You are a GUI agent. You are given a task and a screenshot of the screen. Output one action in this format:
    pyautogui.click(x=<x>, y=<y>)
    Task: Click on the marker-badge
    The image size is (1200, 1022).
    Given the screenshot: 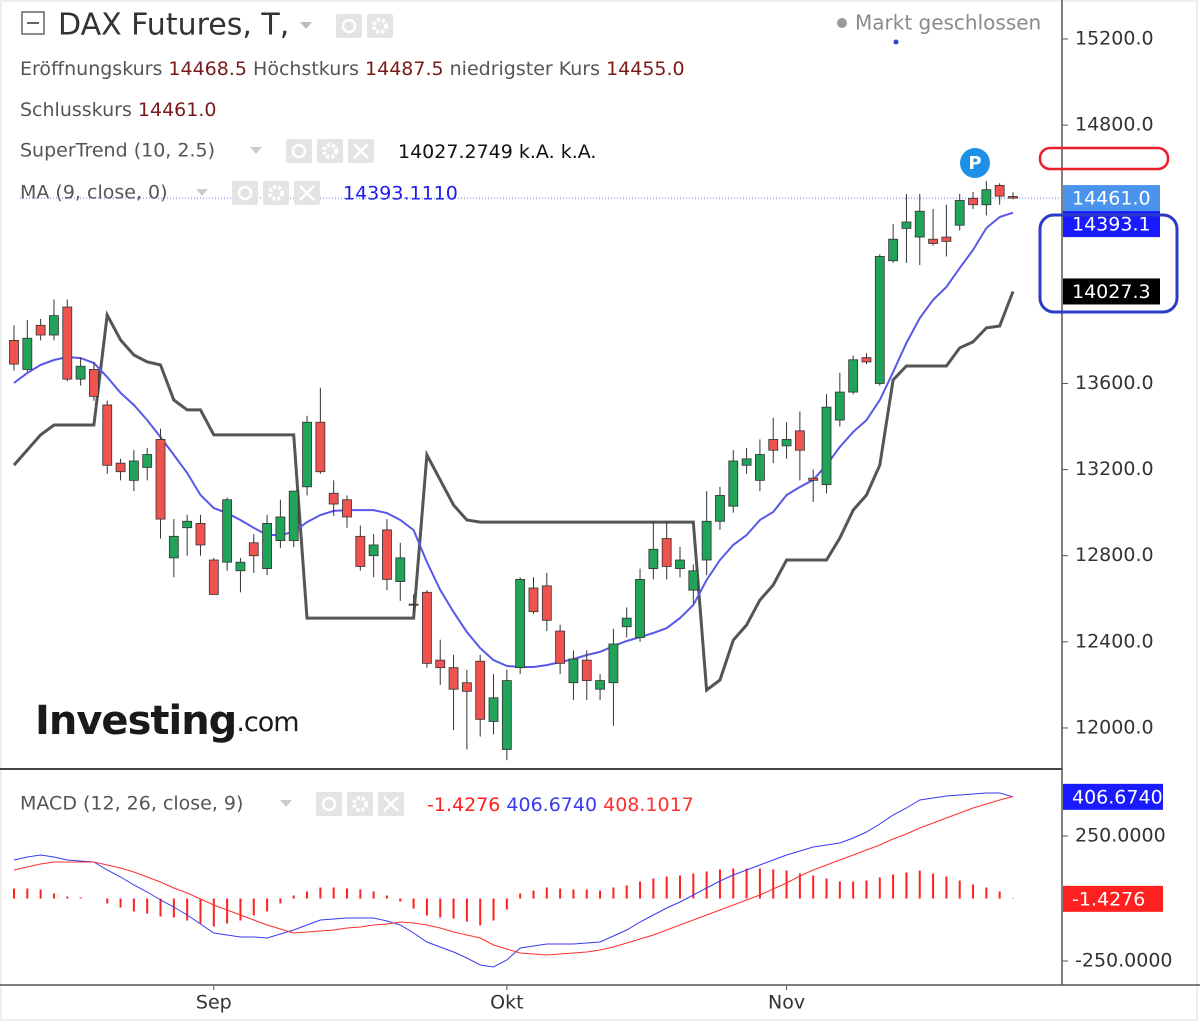 What is the action you would take?
    pyautogui.click(x=975, y=163)
    